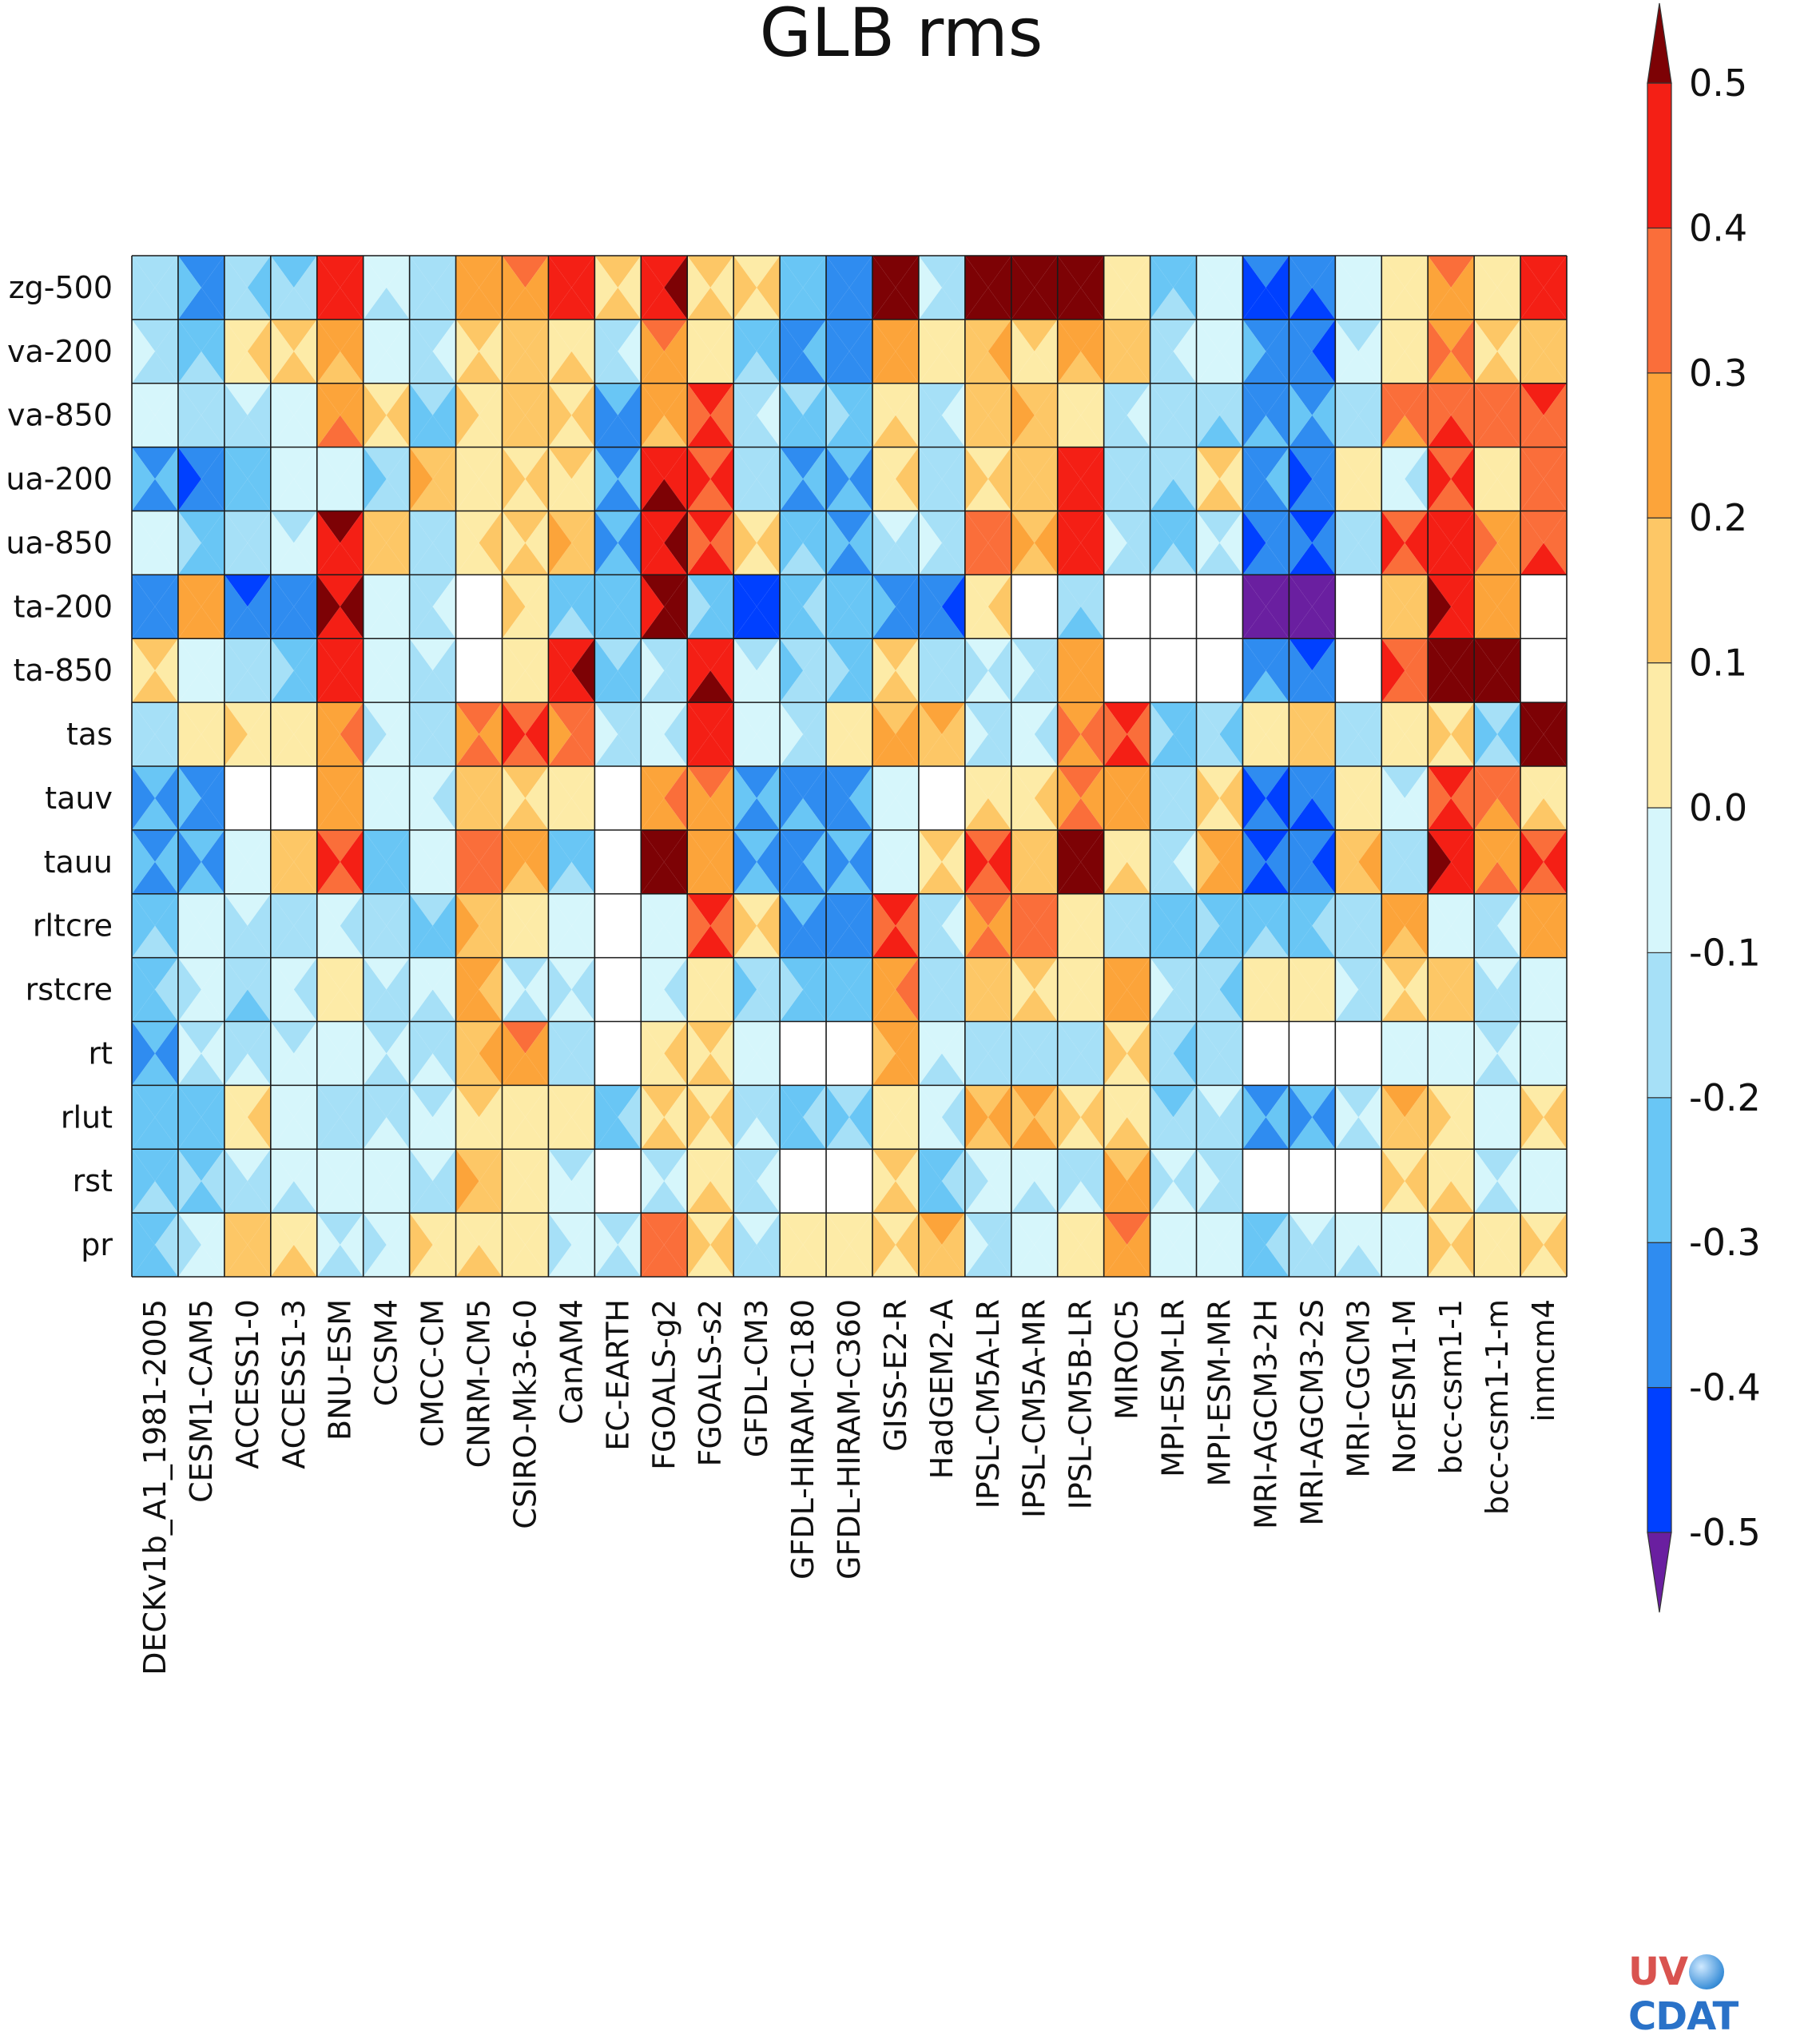  Describe the element at coordinates (849, 622) in the screenshot. I see `cell-ta-200-GFDL-HIRAM-C360-bottom` at that location.